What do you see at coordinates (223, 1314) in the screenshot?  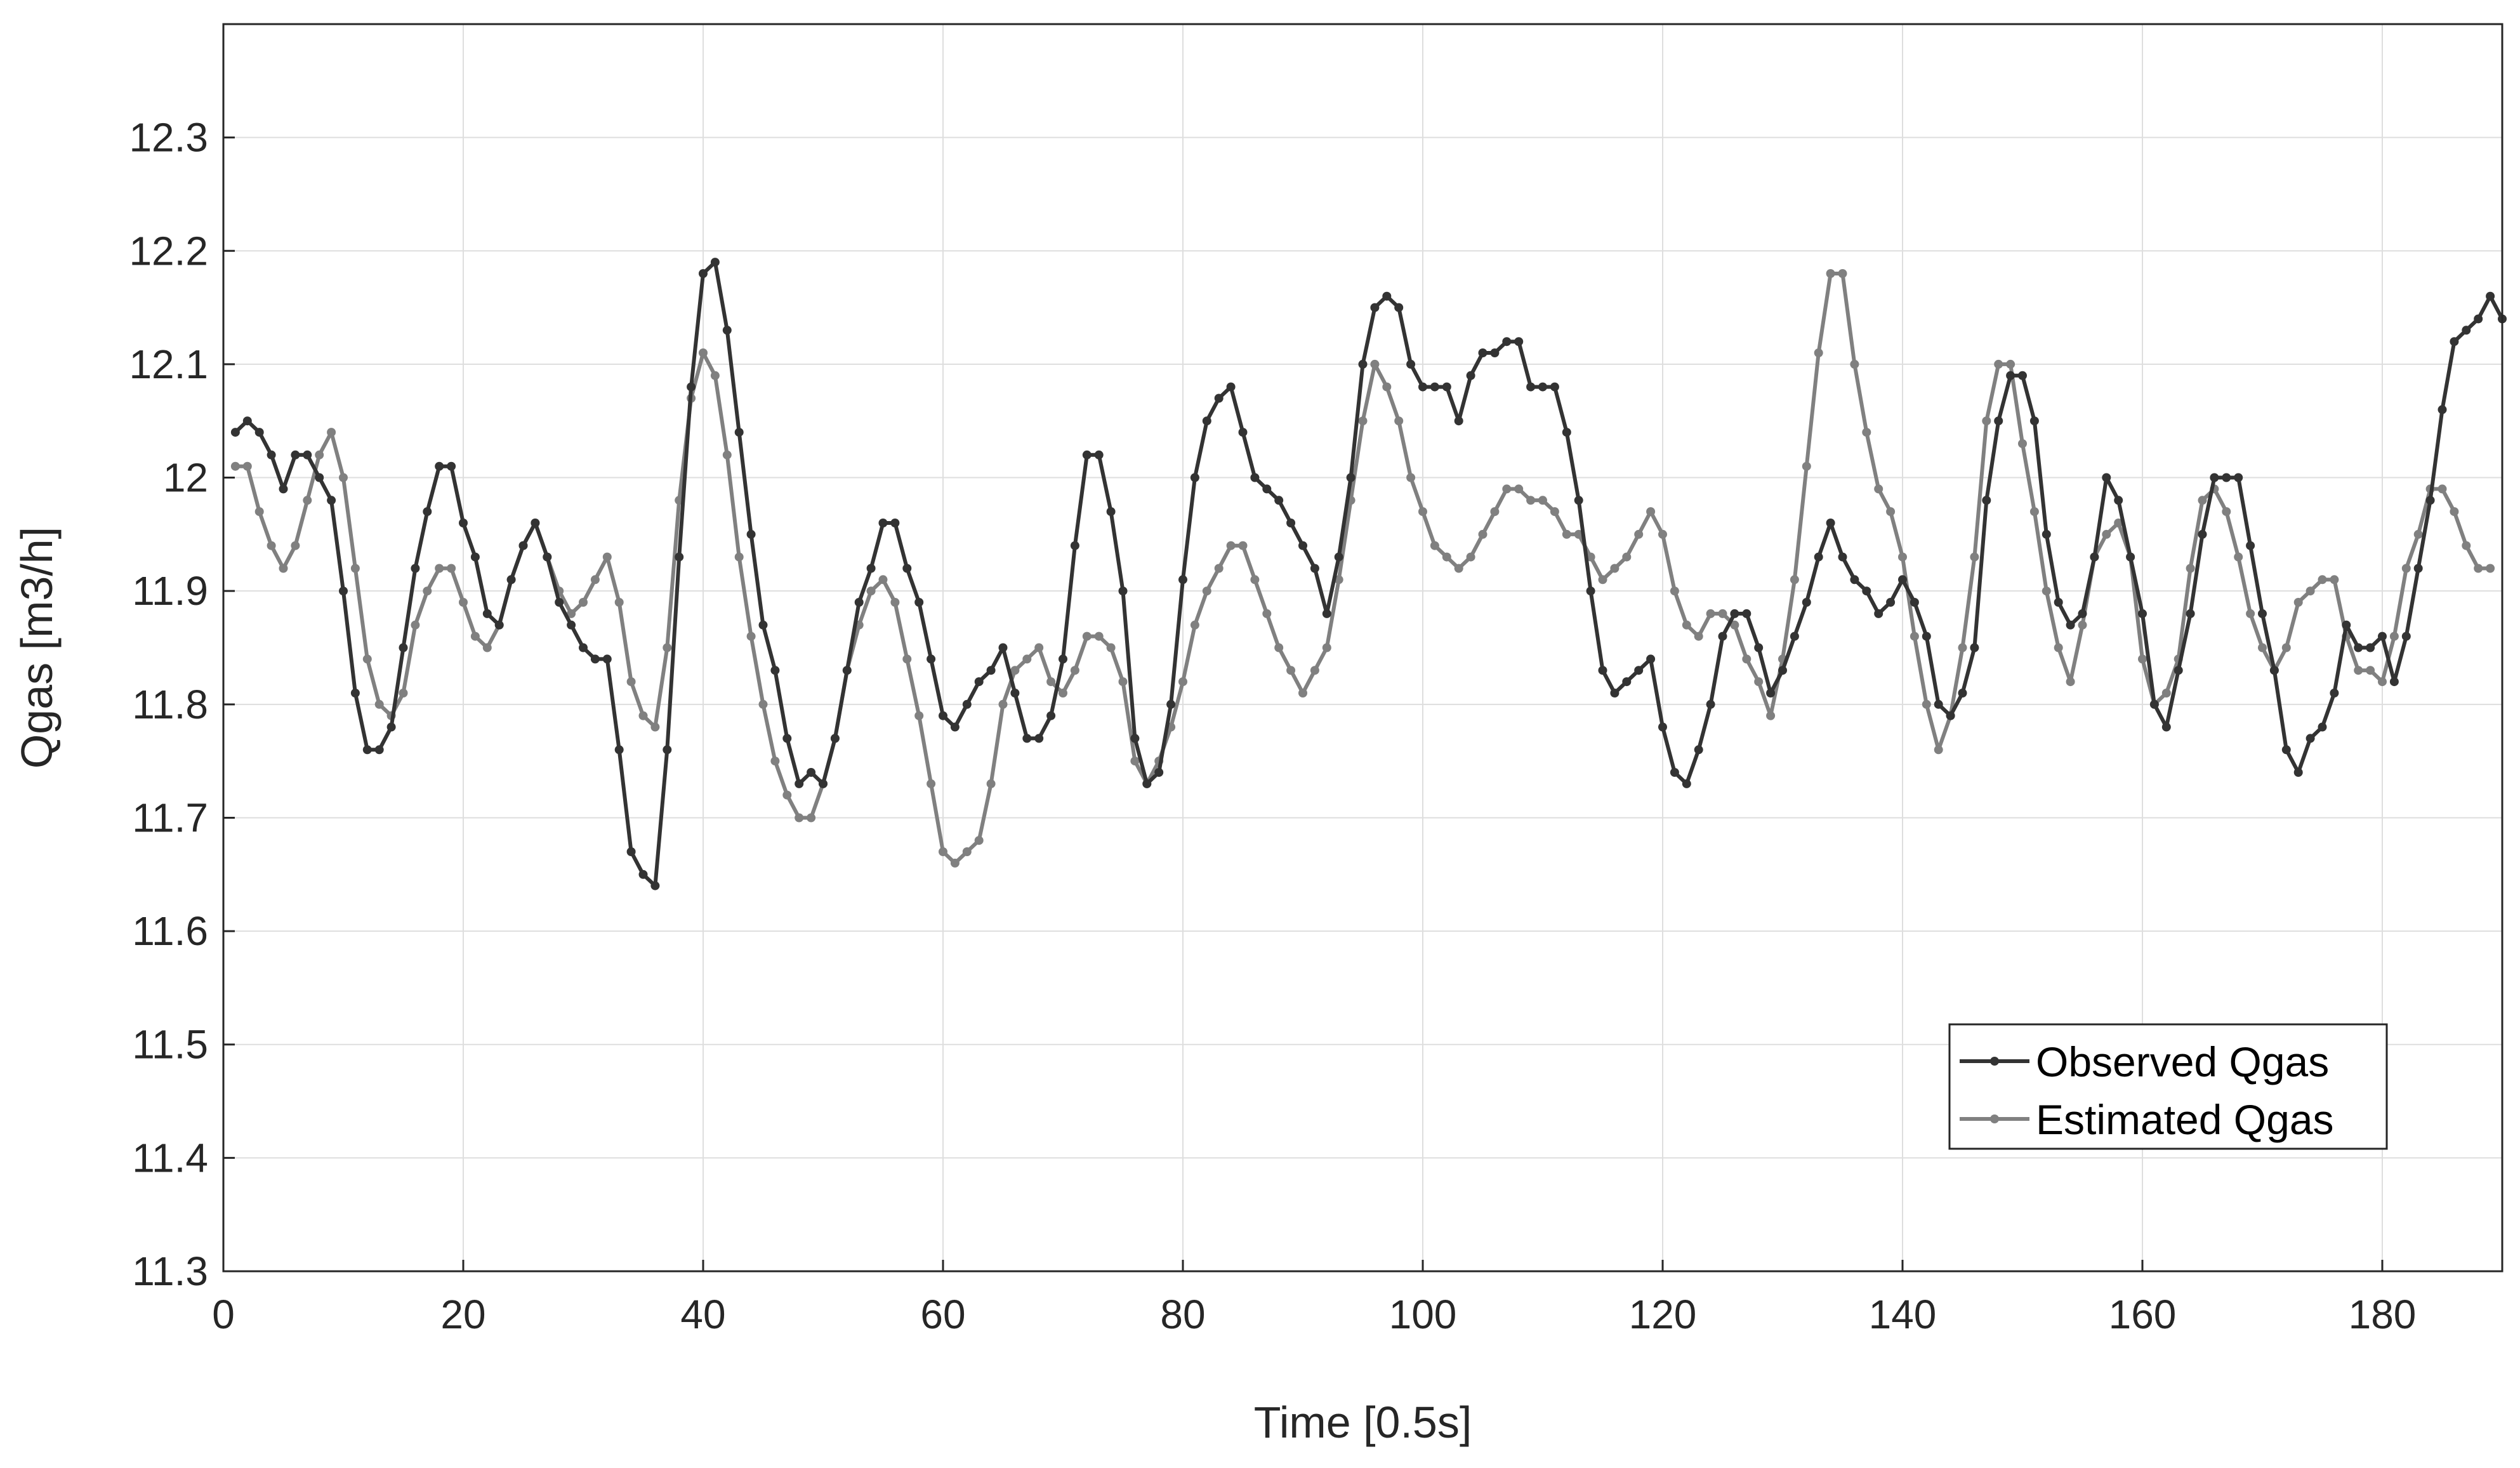 I see `x-tick-label: 0` at bounding box center [223, 1314].